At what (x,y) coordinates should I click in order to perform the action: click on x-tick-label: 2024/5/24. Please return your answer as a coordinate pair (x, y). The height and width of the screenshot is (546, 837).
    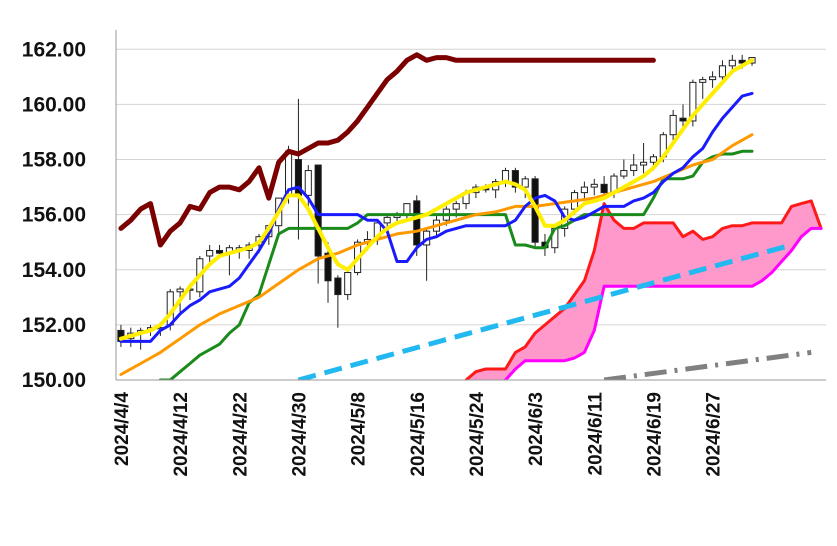
    Looking at the image, I should click on (477, 434).